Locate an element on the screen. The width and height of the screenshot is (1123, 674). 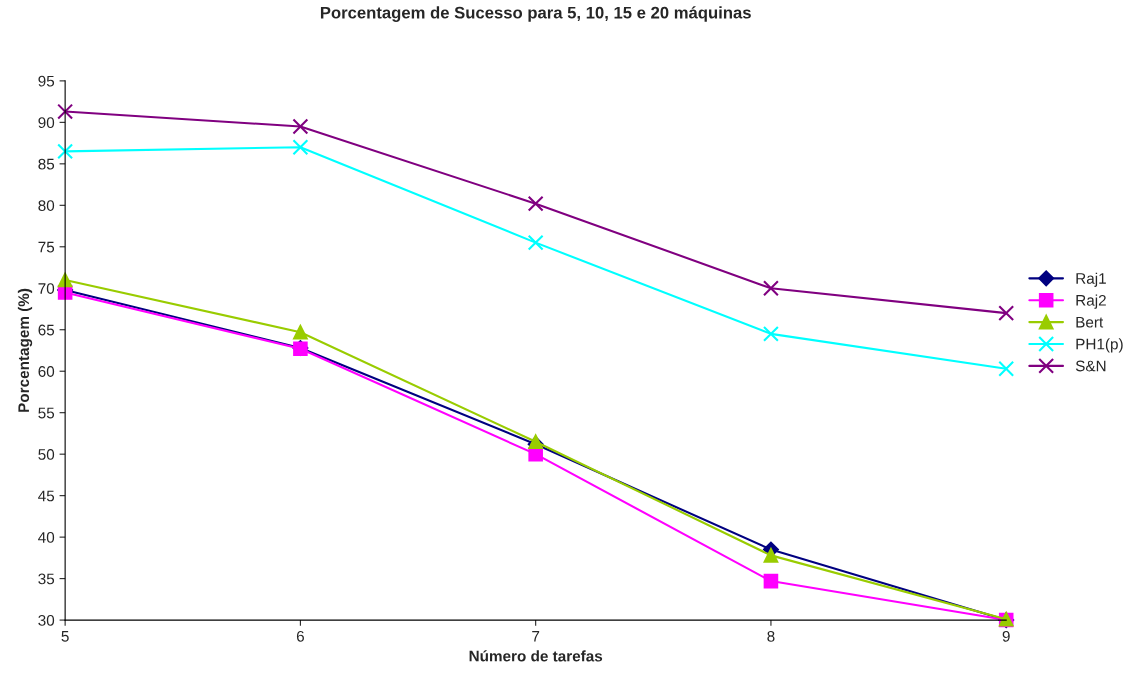
y-tick-label: 40 is located at coordinates (46, 537).